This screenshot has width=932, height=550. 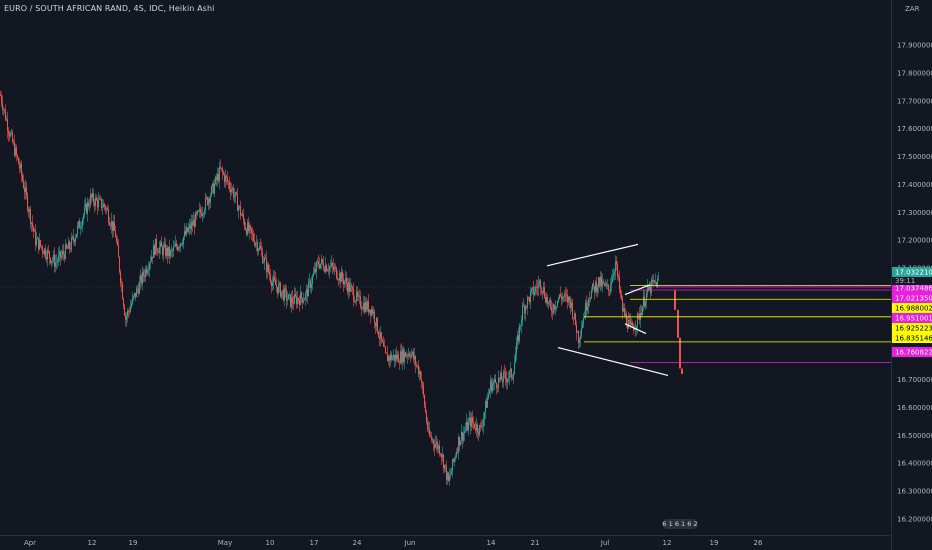 What do you see at coordinates (30, 543) in the screenshot?
I see `x-tick-label: Apr` at bounding box center [30, 543].